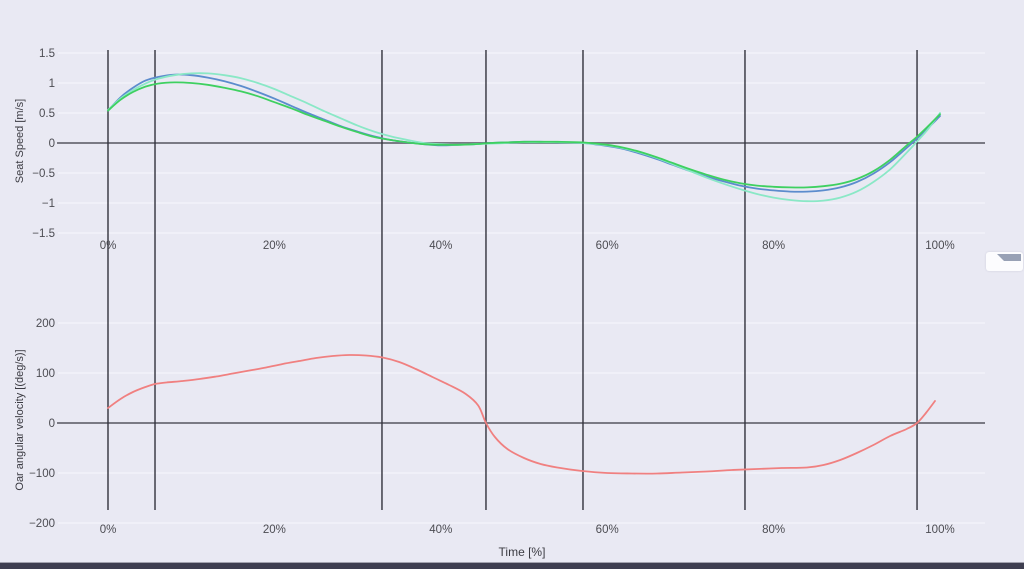 The image size is (1024, 569). Describe the element at coordinates (43, 174) in the screenshot. I see `y-tick-label: −0.5` at that location.